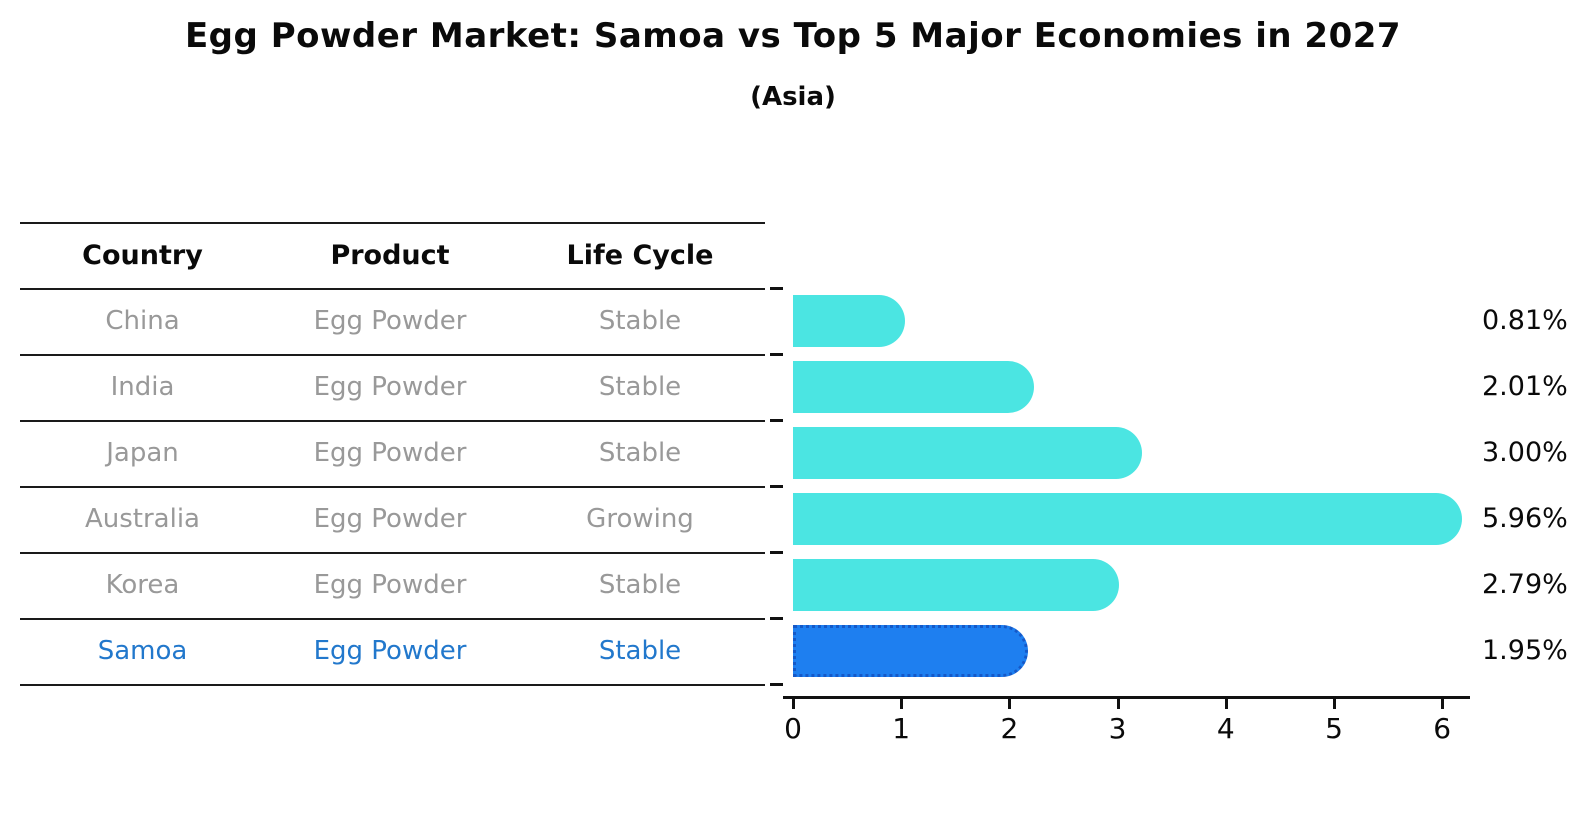 This screenshot has height=823, width=1586. What do you see at coordinates (1525, 386) in the screenshot?
I see `value-label-india: 2.01%` at bounding box center [1525, 386].